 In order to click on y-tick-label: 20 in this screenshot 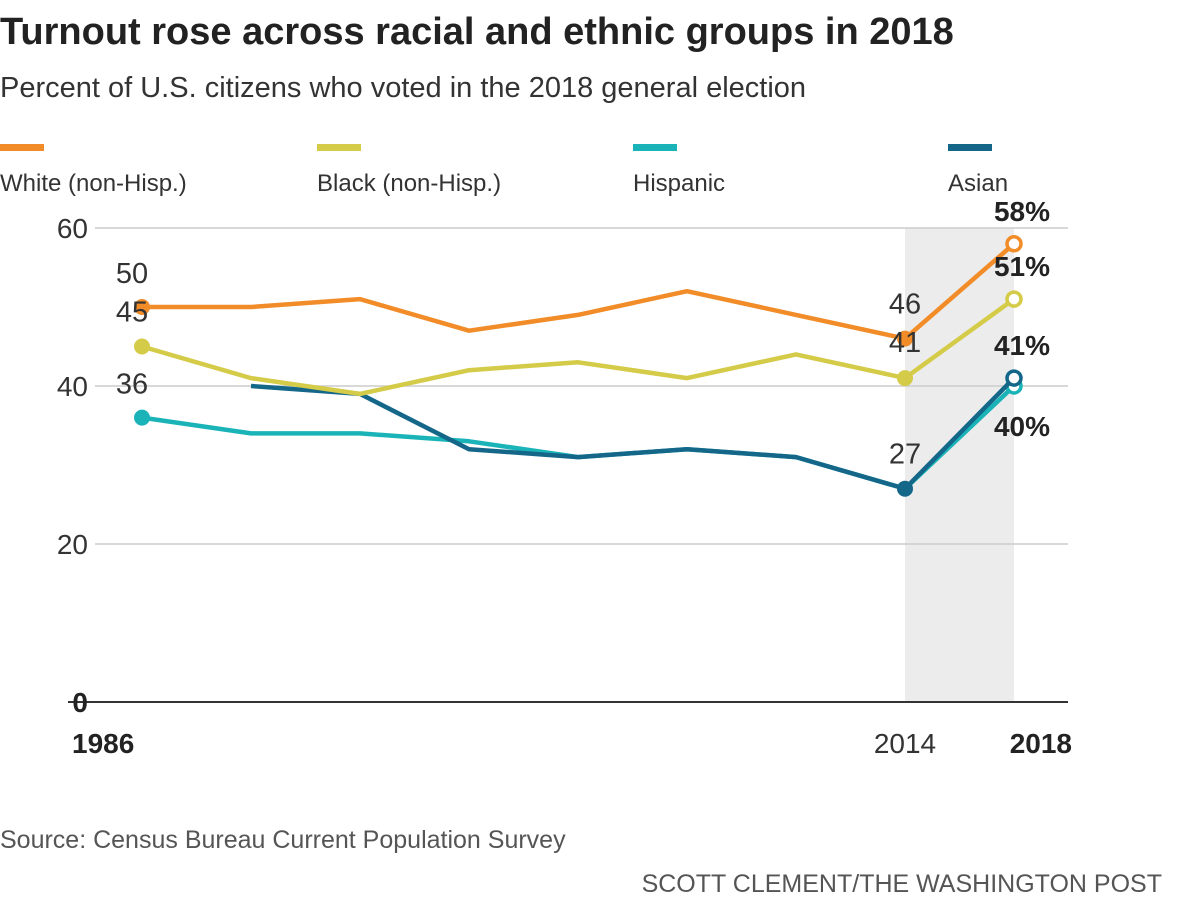, I will do `click(72, 544)`.